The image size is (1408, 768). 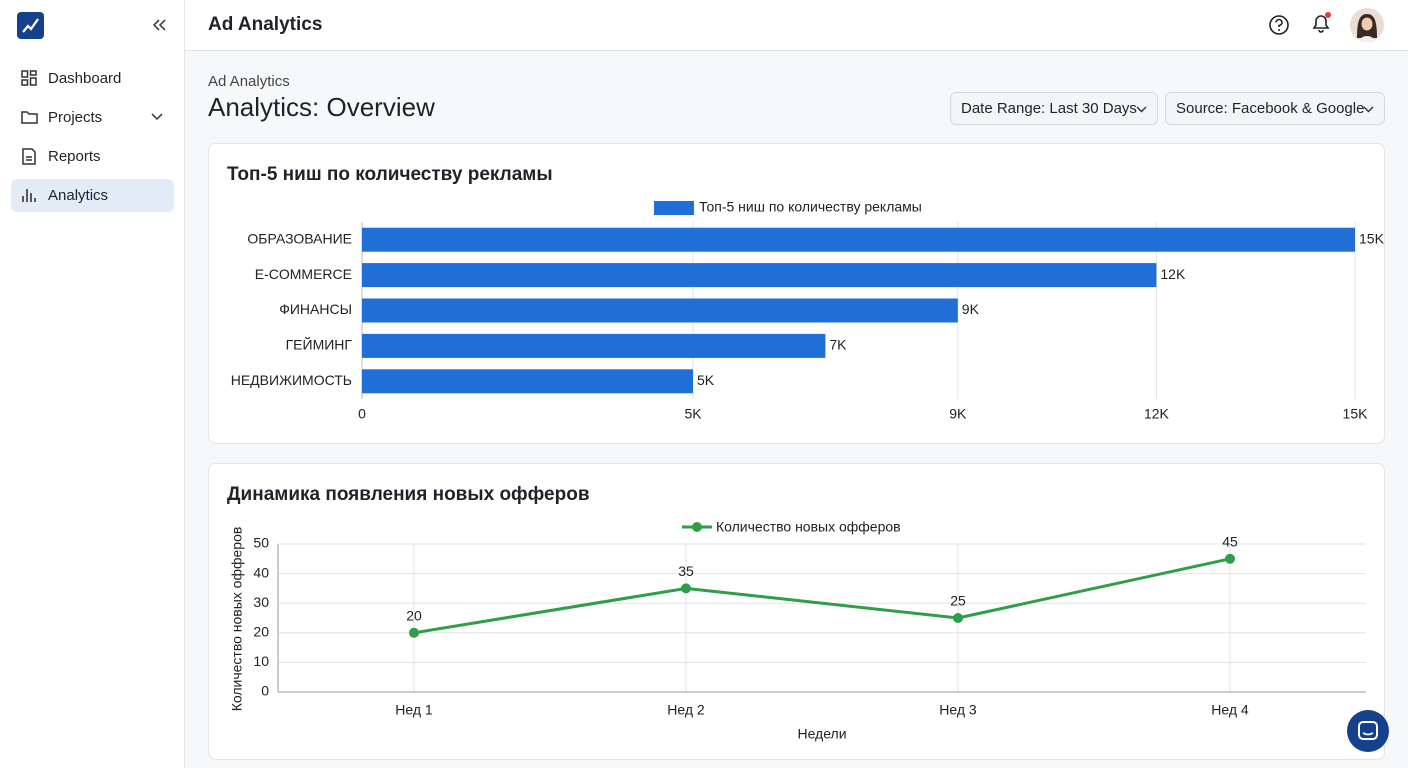 I want to click on nav-item: Projects, so click(x=92, y=117).